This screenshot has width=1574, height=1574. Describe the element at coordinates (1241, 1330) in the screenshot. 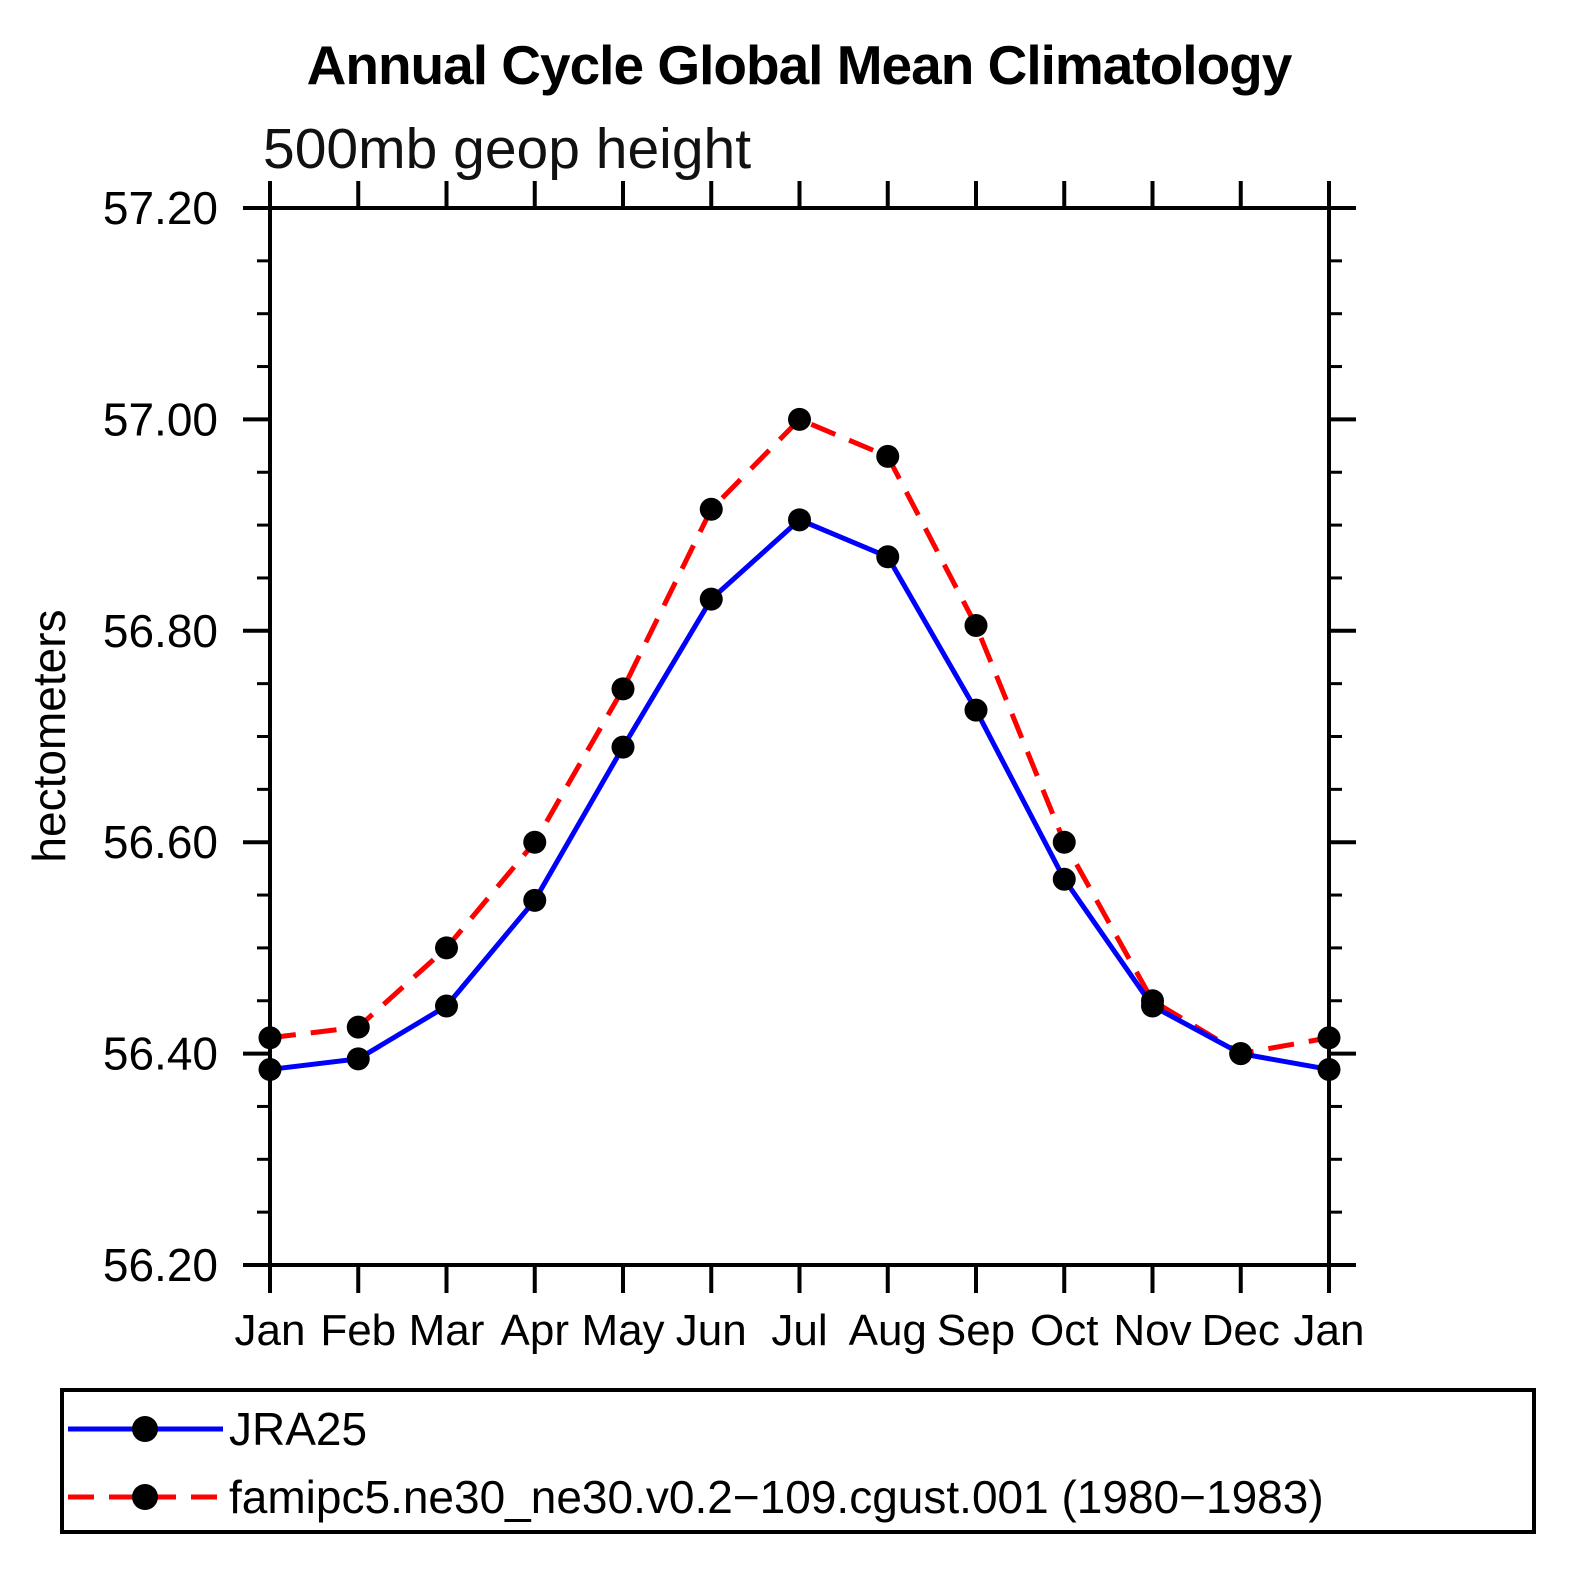

I see `x-tick-label: Dec` at that location.